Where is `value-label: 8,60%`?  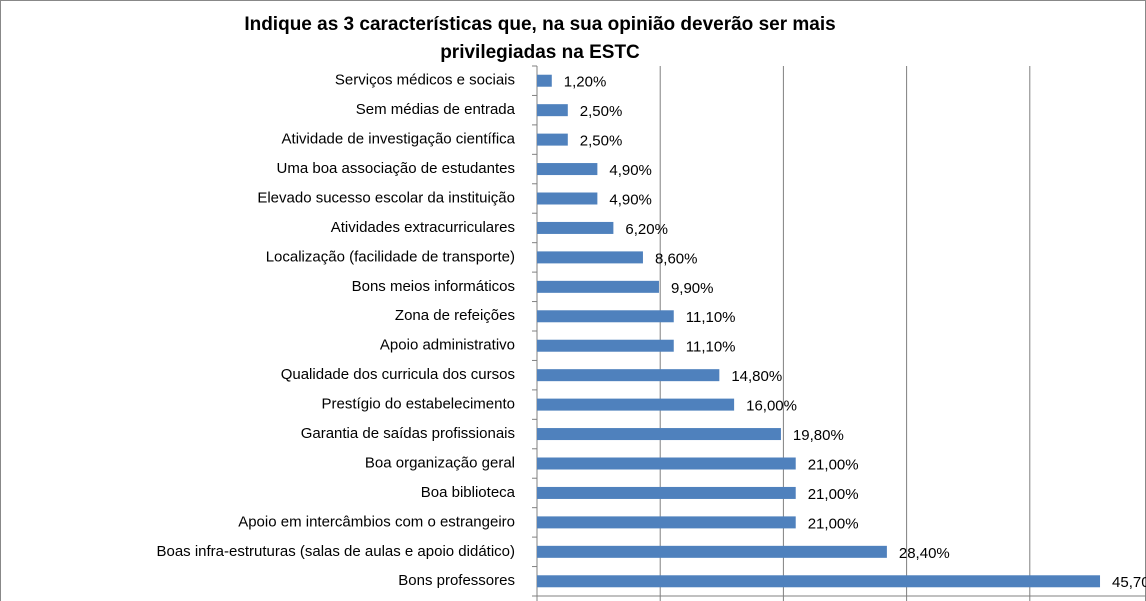
value-label: 8,60% is located at coordinates (676, 258).